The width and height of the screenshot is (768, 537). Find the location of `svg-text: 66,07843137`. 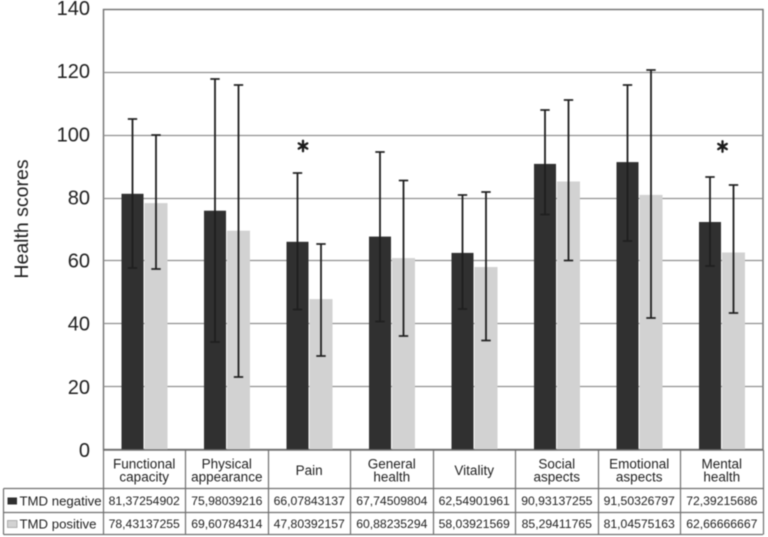

svg-text: 66,07843137 is located at coordinates (309, 501).